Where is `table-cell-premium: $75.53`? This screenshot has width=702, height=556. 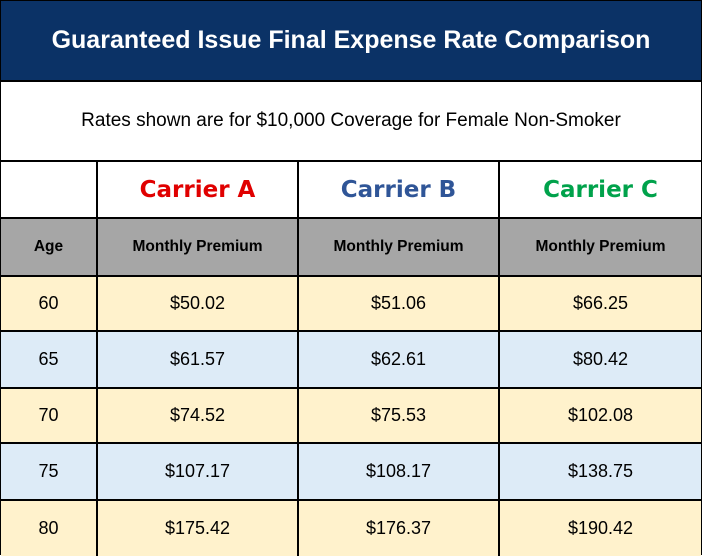 table-cell-premium: $75.53 is located at coordinates (399, 416).